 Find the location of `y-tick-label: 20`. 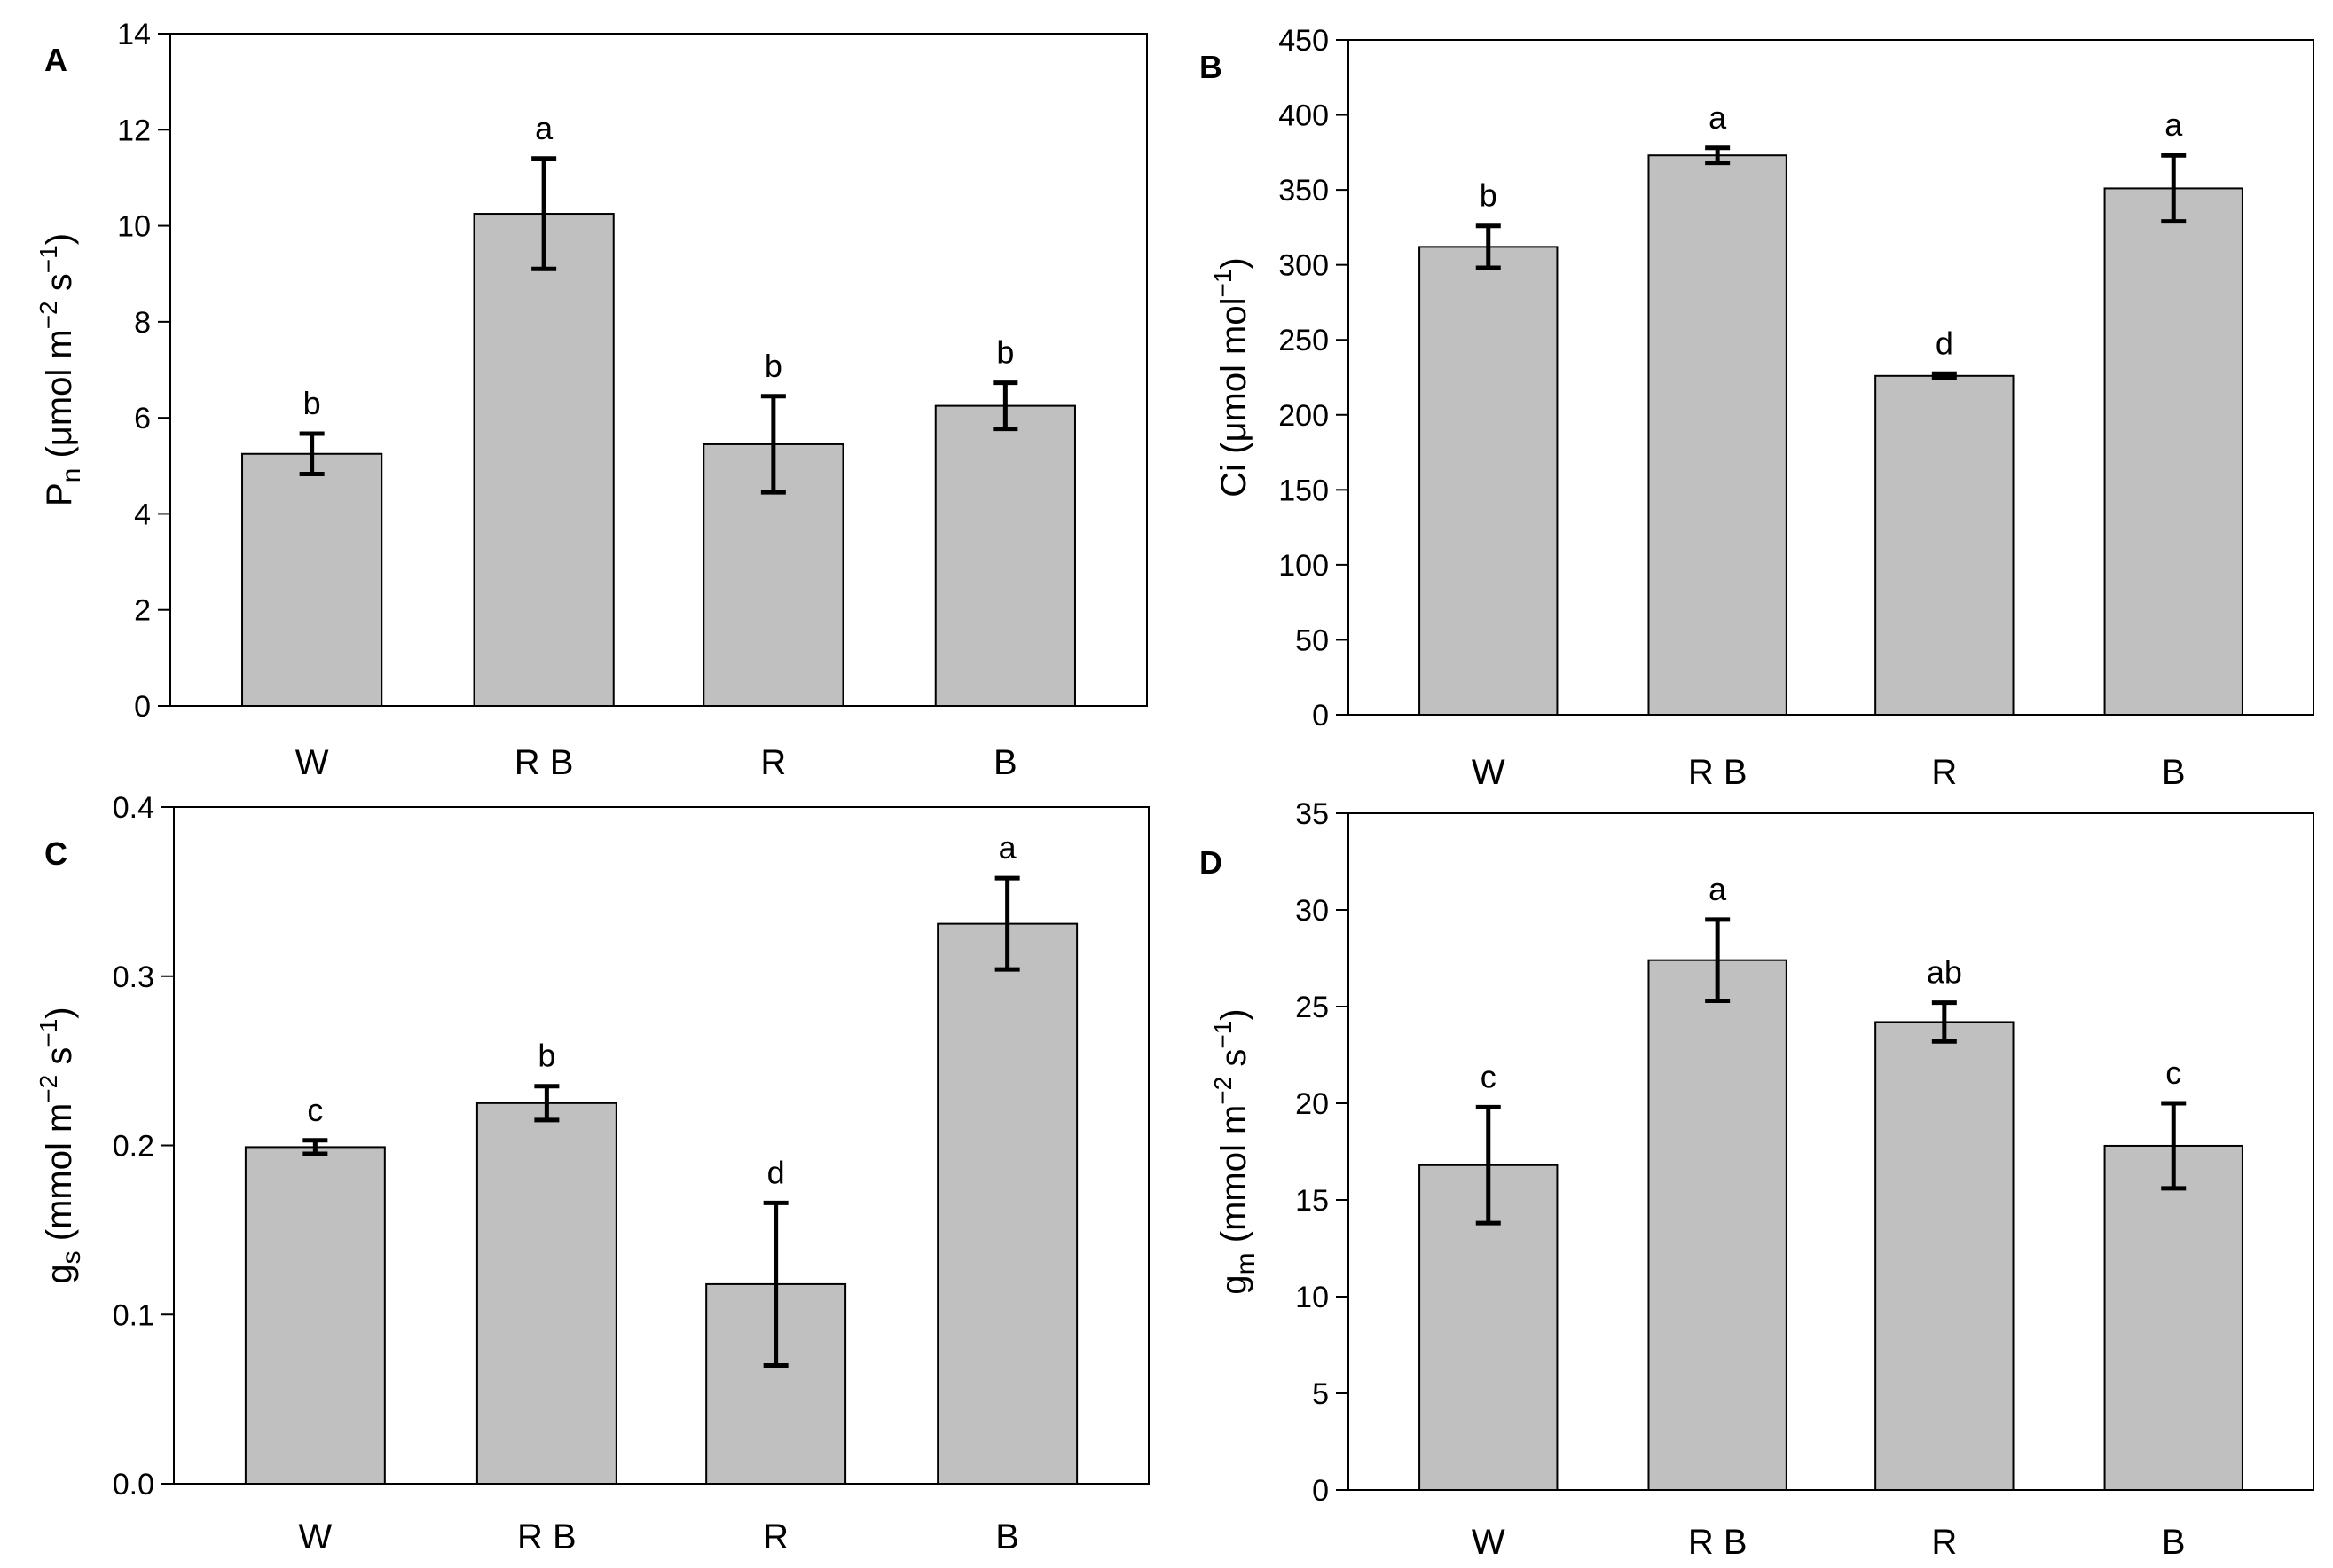

y-tick-label: 20 is located at coordinates (1312, 1104).